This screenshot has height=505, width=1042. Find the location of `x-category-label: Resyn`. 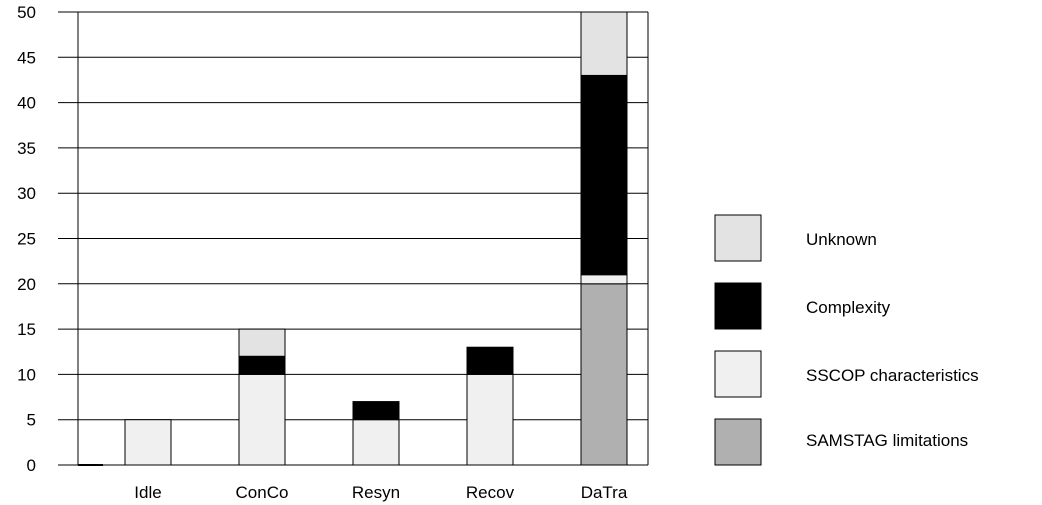

x-category-label: Resyn is located at coordinates (376, 492).